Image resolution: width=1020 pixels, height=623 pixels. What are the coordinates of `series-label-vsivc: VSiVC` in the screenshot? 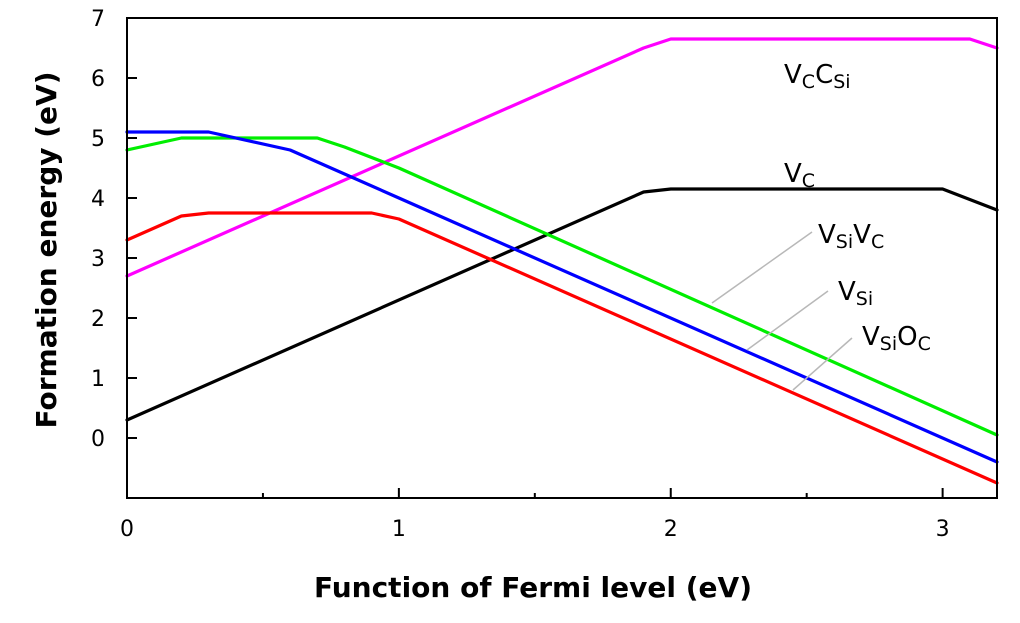 It's located at (851, 236).